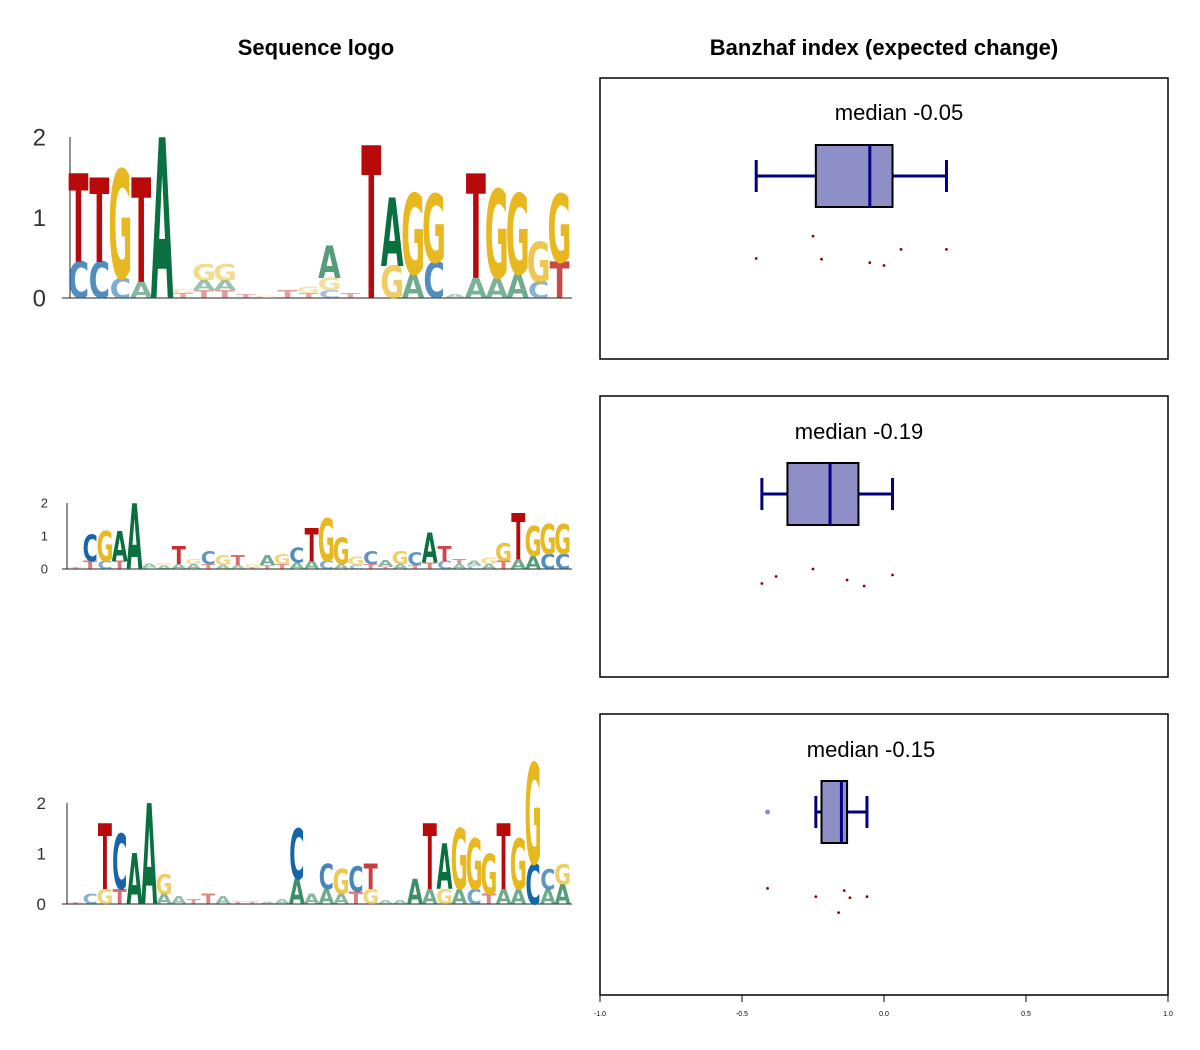 This screenshot has width=1200, height=1050. What do you see at coordinates (44, 503) in the screenshot?
I see `y-tick-label: 2` at bounding box center [44, 503].